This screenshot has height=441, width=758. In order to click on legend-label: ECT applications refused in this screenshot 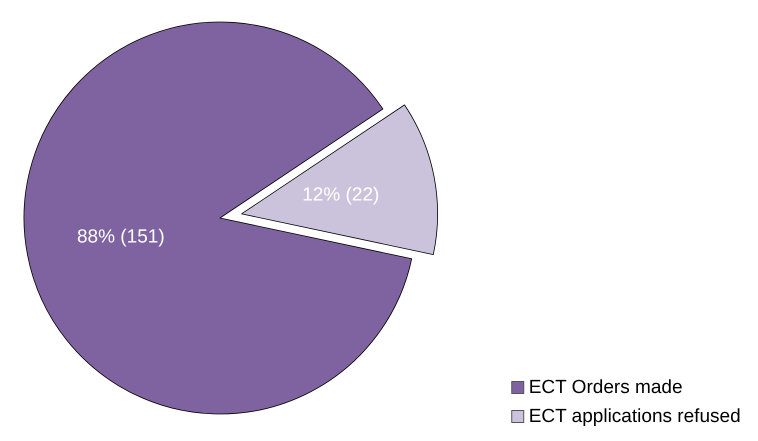, I will do `click(634, 416)`.